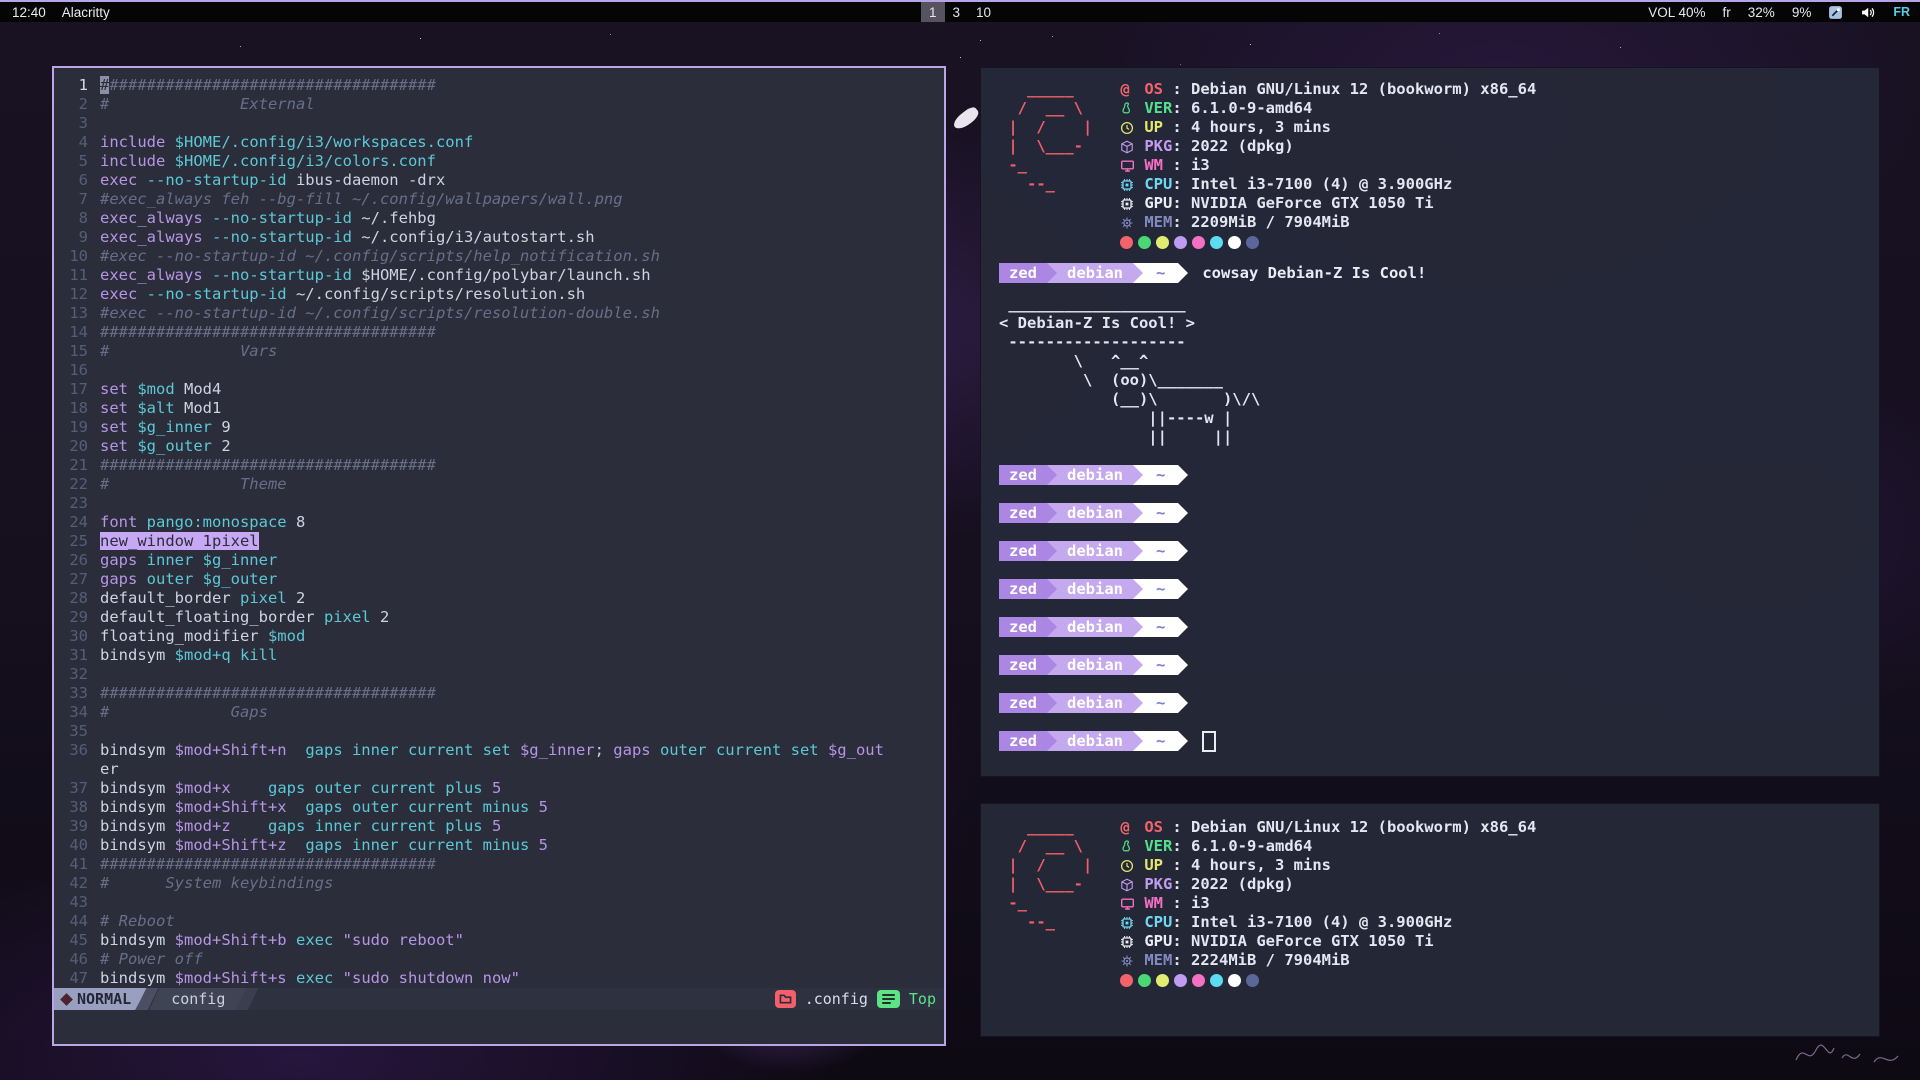 This screenshot has height=1080, width=1920. What do you see at coordinates (78, 294) in the screenshot?
I see `line-number: 12` at bounding box center [78, 294].